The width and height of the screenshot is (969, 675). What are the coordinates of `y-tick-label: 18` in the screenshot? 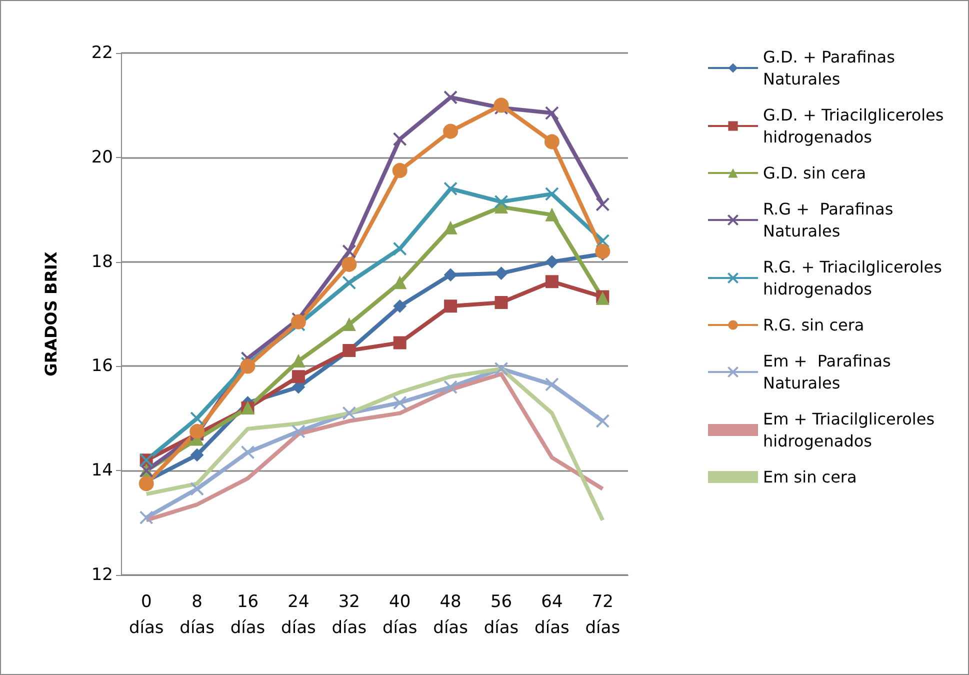 It's located at (102, 262).